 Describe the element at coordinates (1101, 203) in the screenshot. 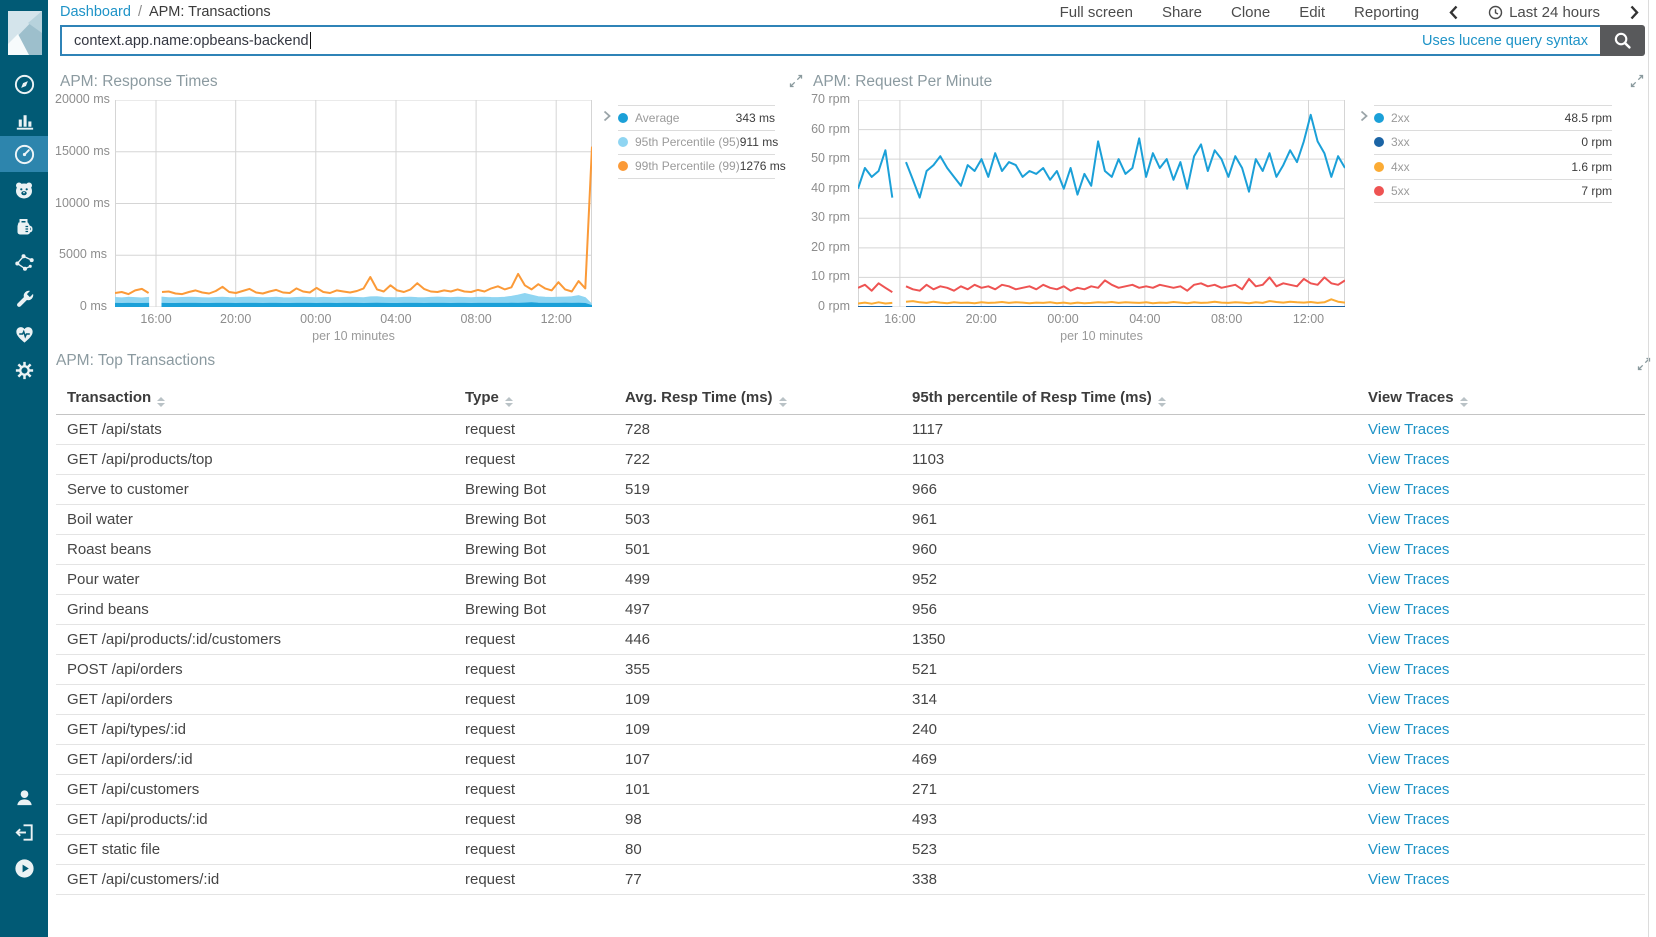

I see `rpm-chart-canvas` at that location.